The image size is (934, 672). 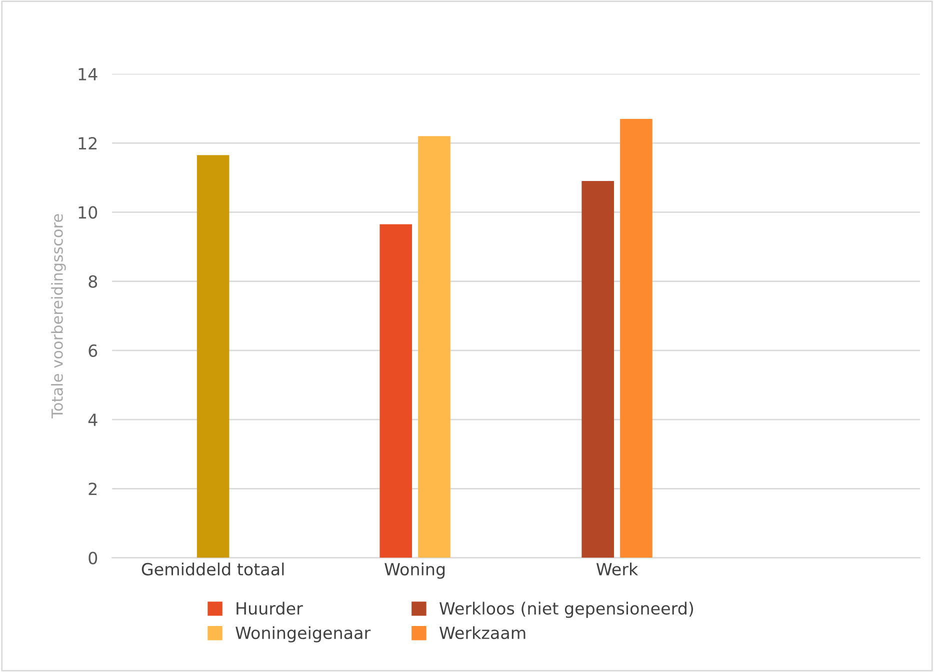 I want to click on legend-label: Woningeigenaar, so click(x=303, y=634).